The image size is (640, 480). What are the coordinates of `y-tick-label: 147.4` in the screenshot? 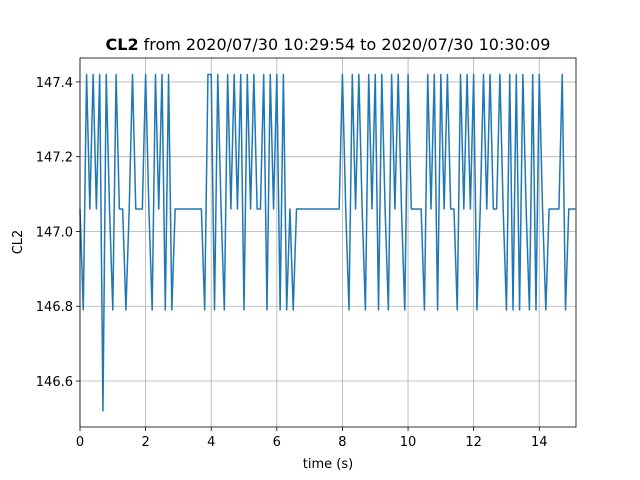 It's located at (54, 83).